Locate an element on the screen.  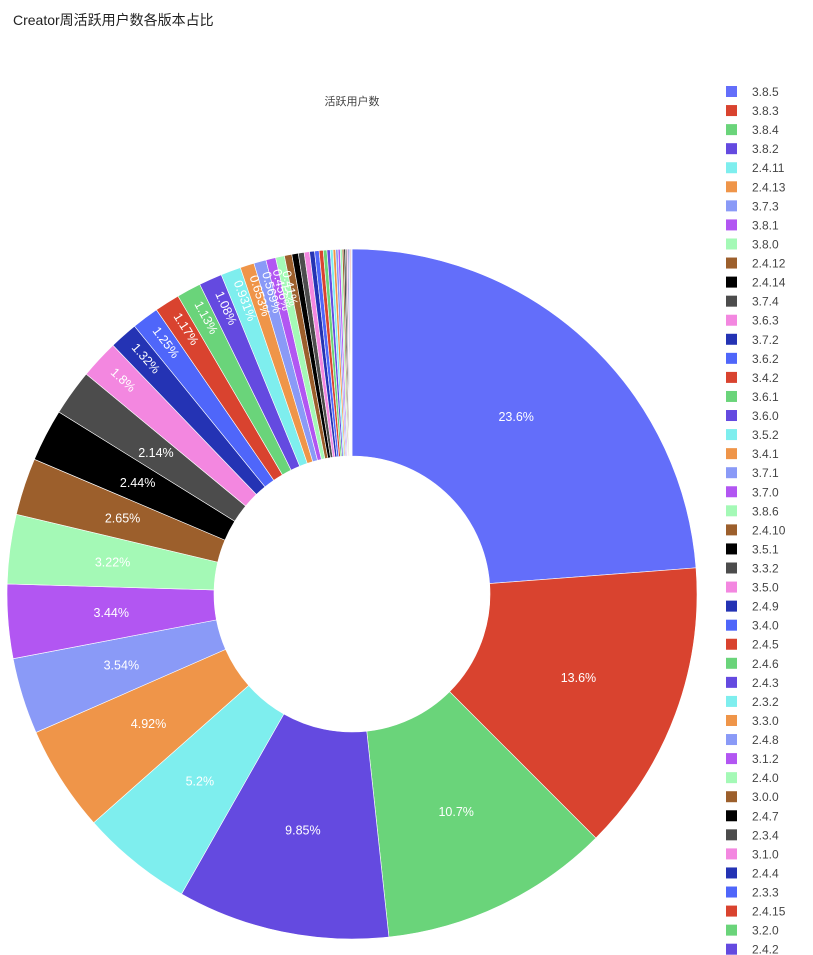
legend-item-2-4-3: 2.4.3 is located at coordinates (752, 683).